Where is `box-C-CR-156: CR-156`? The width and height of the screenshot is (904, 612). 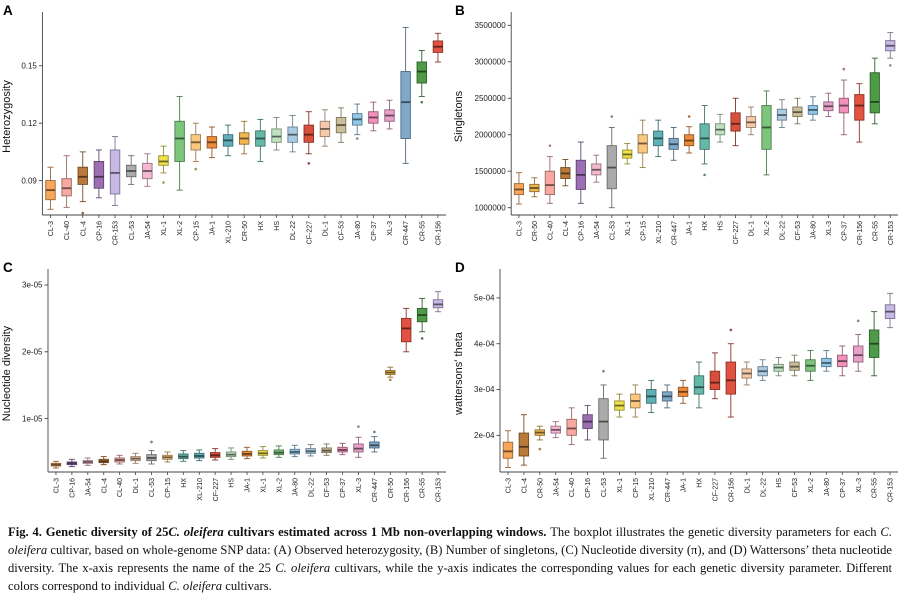
box-C-CR-156: CR-156 is located at coordinates (406, 404).